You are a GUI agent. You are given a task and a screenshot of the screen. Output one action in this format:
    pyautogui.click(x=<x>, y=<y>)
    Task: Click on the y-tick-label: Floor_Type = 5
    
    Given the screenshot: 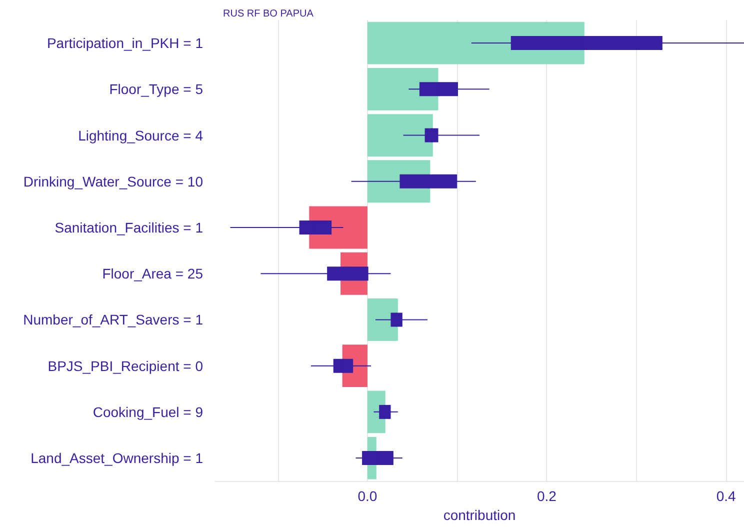 What is the action you would take?
    pyautogui.click(x=156, y=89)
    